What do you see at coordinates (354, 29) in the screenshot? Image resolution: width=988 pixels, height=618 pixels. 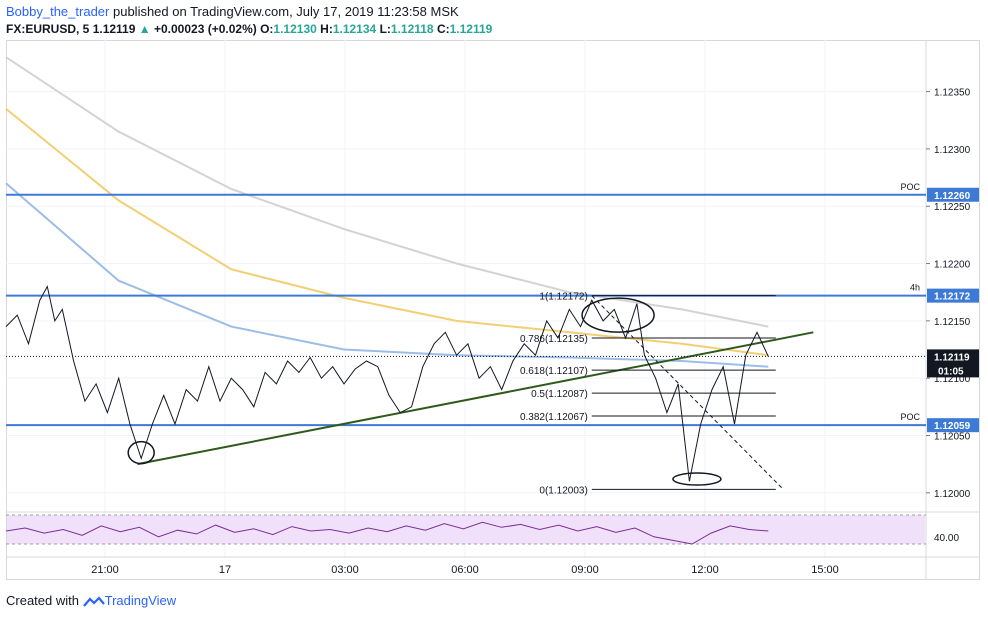 I see `high-value: 1.12134` at bounding box center [354, 29].